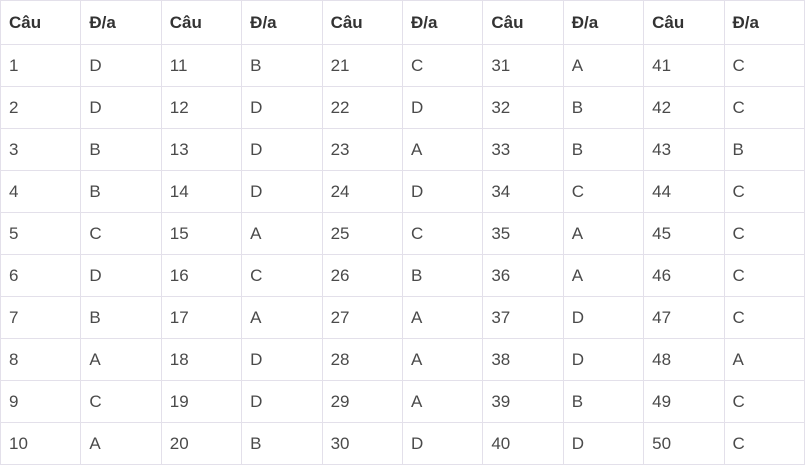 Image resolution: width=806 pixels, height=466 pixels. I want to click on table-cell: 44, so click(684, 191).